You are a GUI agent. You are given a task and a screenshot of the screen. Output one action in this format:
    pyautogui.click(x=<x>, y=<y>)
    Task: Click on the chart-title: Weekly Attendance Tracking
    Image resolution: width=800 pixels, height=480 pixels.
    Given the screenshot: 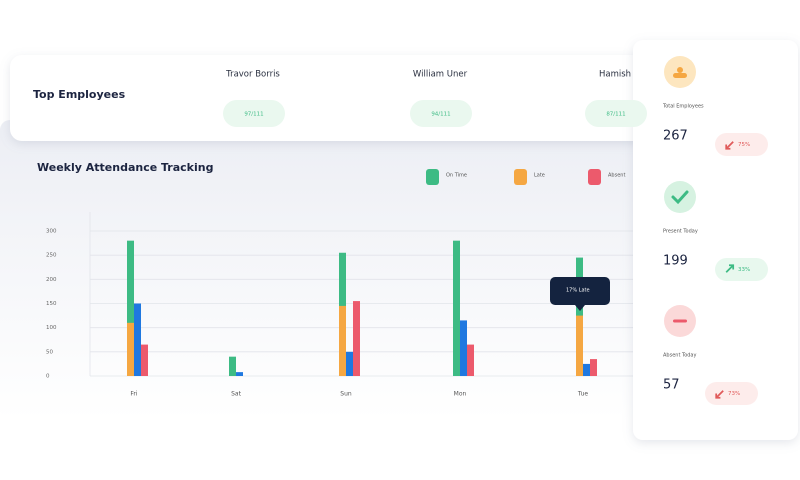 What is the action you would take?
    pyautogui.click(x=125, y=167)
    